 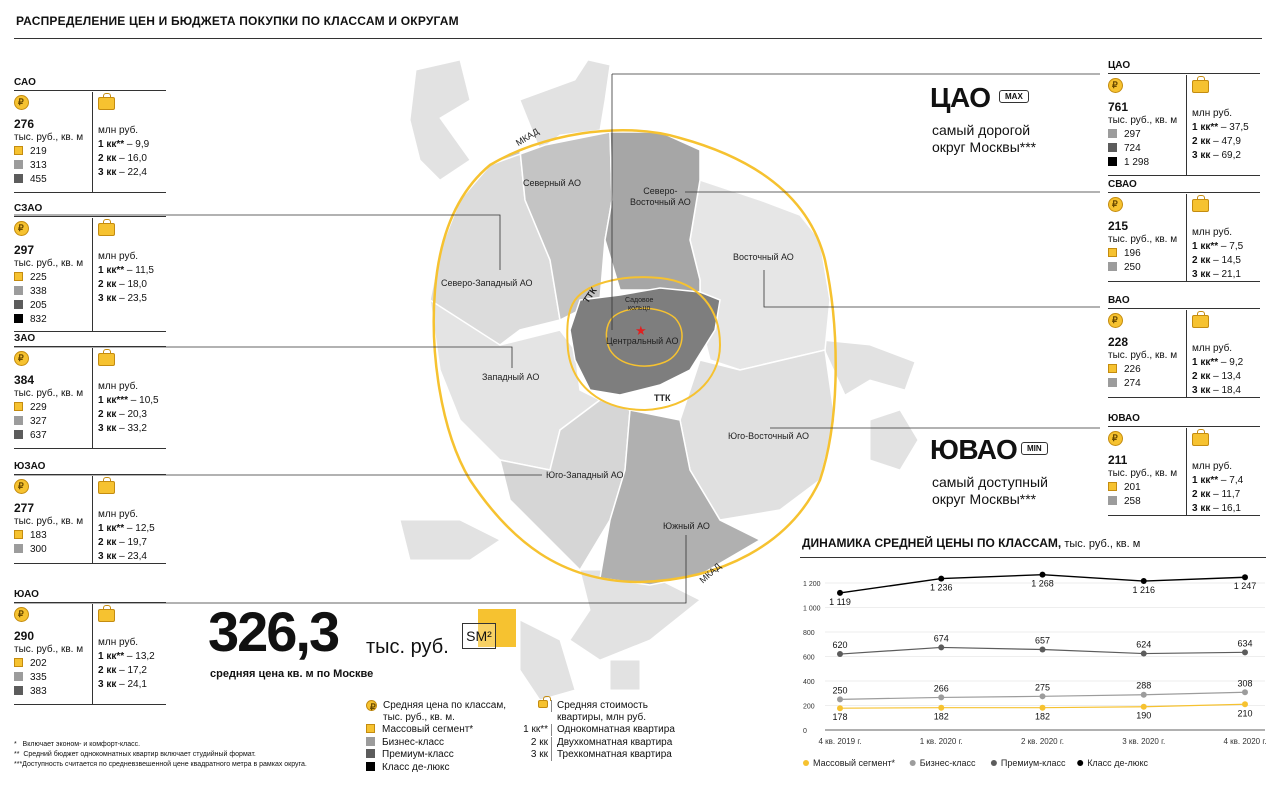 I want to click on legend-item: Массовый сегмент*, so click(x=419, y=730).